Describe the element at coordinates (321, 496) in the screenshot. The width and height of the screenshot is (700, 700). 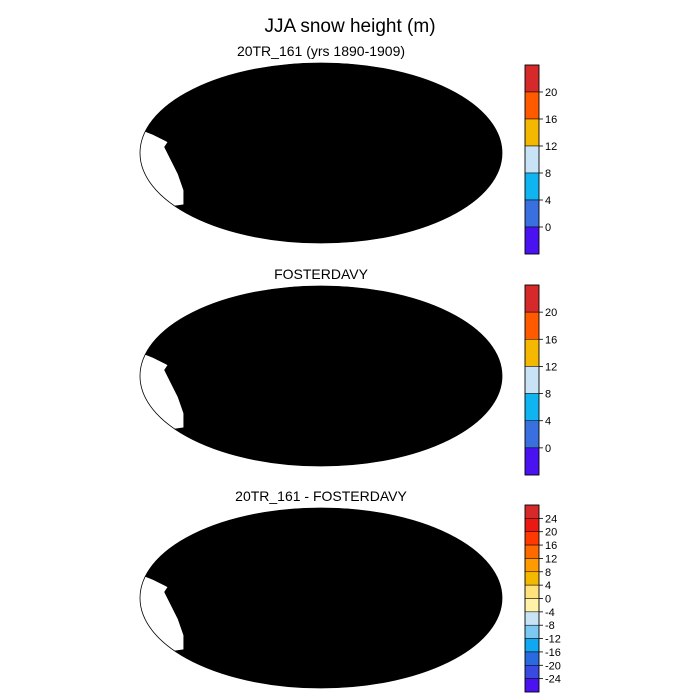
I see `panel-title: 20TR_161 - FOSTERDAVY` at that location.